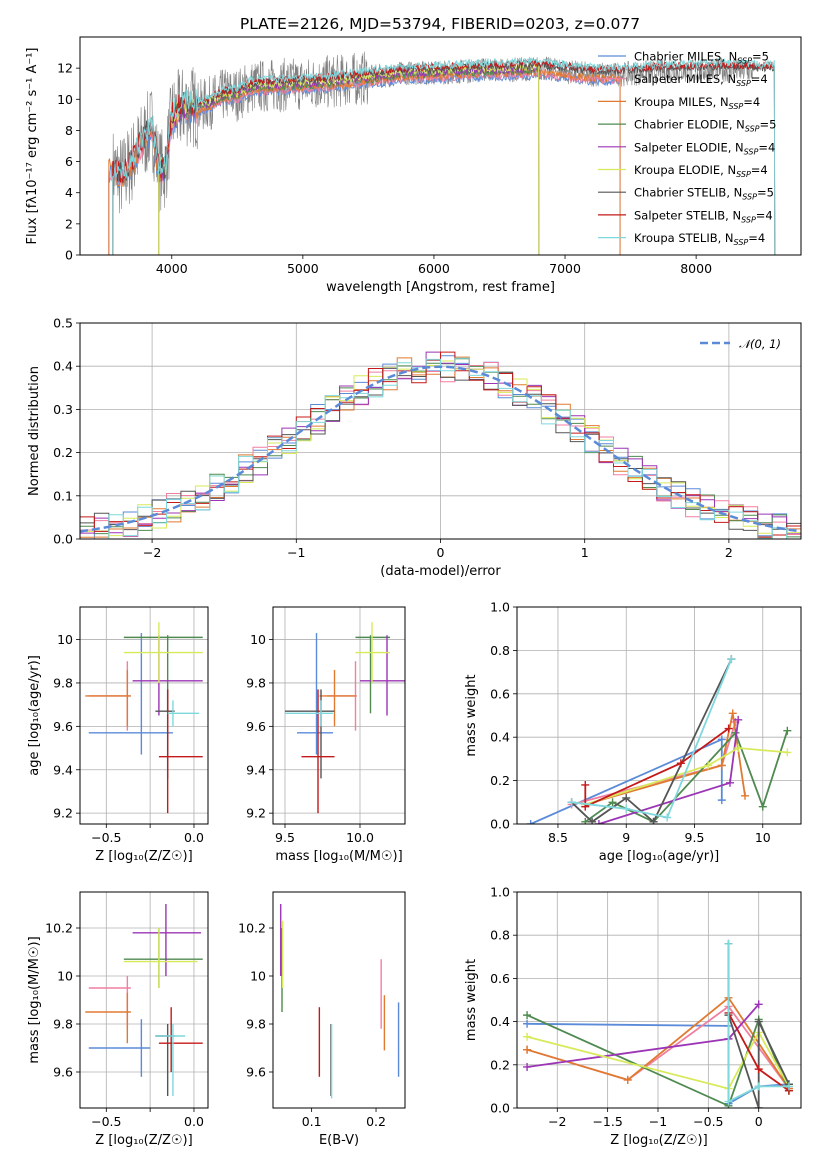 This screenshot has width=819, height=1170. Describe the element at coordinates (34, 999) in the screenshot. I see `y-axis-label: mass [log₁₀(M/M☉)]` at that location.